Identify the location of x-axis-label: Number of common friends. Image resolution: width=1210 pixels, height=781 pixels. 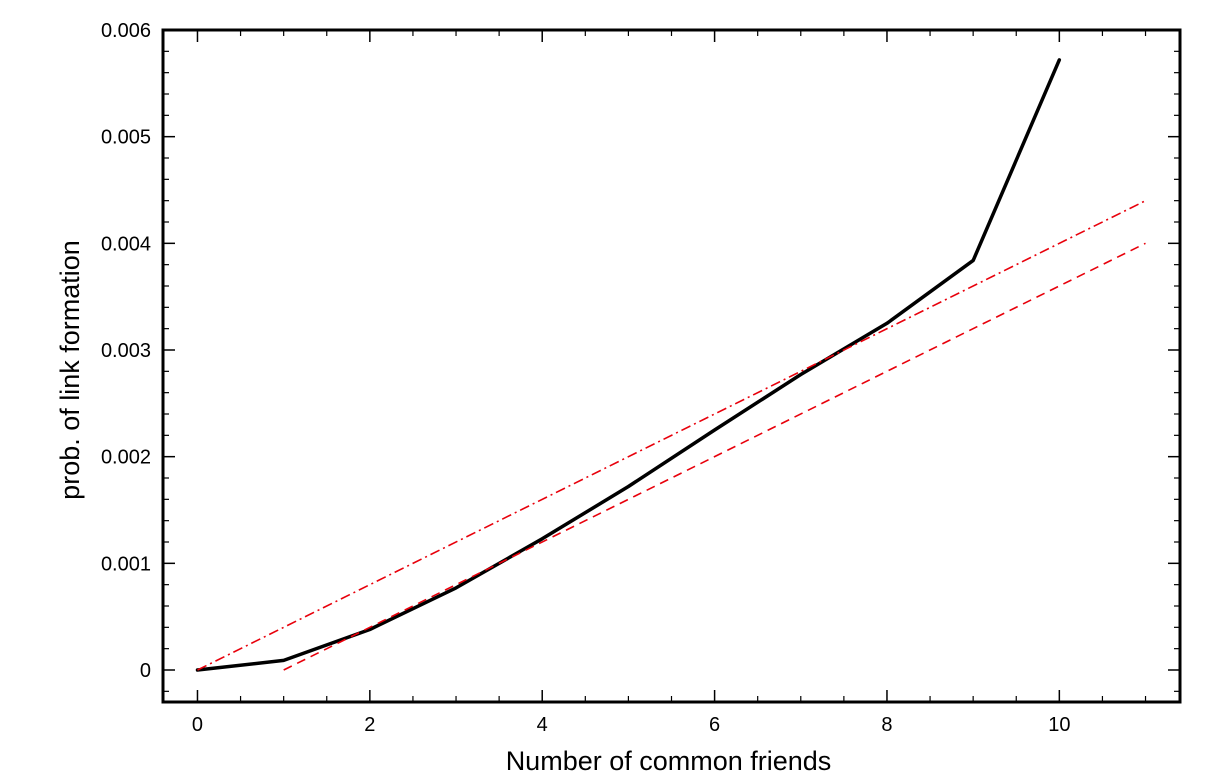
(669, 761).